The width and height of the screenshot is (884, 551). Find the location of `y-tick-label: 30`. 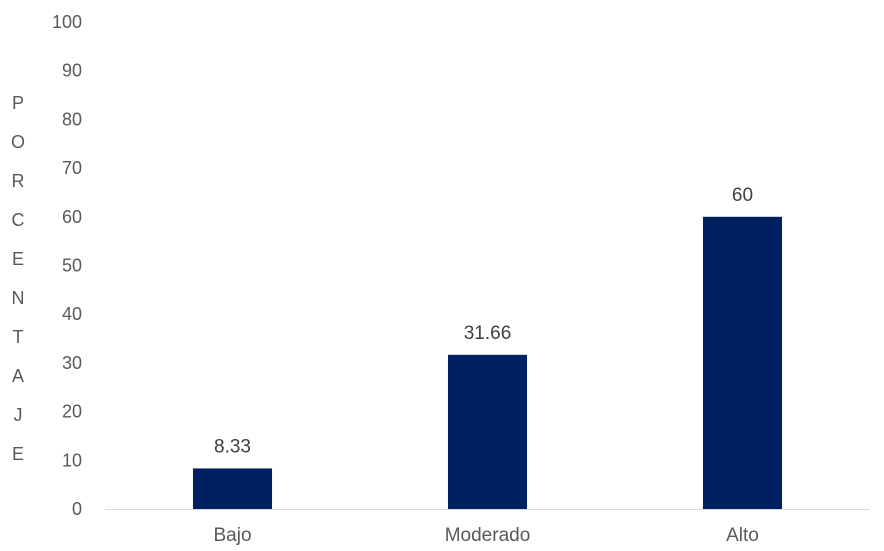

y-tick-label: 30 is located at coordinates (72, 363).